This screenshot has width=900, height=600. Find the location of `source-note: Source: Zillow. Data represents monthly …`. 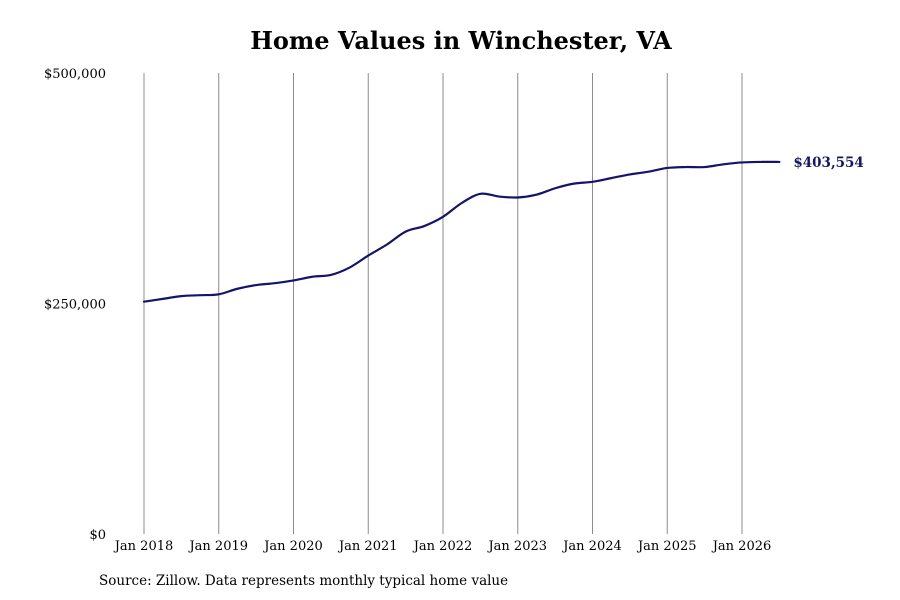

source-note: Source: Zillow. Data represents monthly … is located at coordinates (304, 581).